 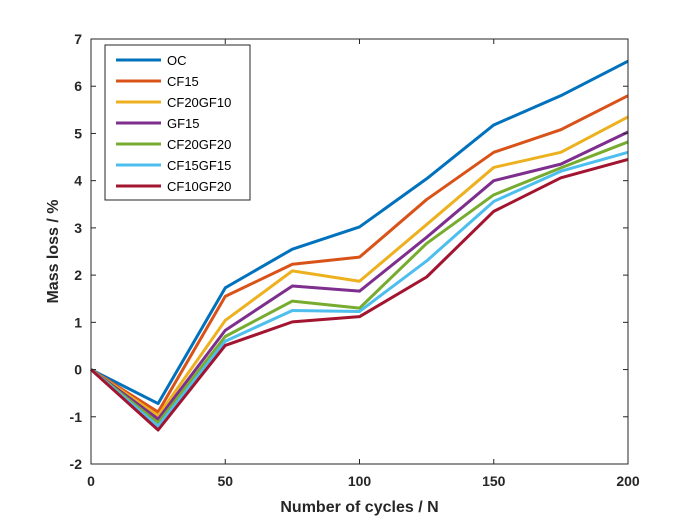 I want to click on y-tick-label: 0, so click(x=78, y=370).